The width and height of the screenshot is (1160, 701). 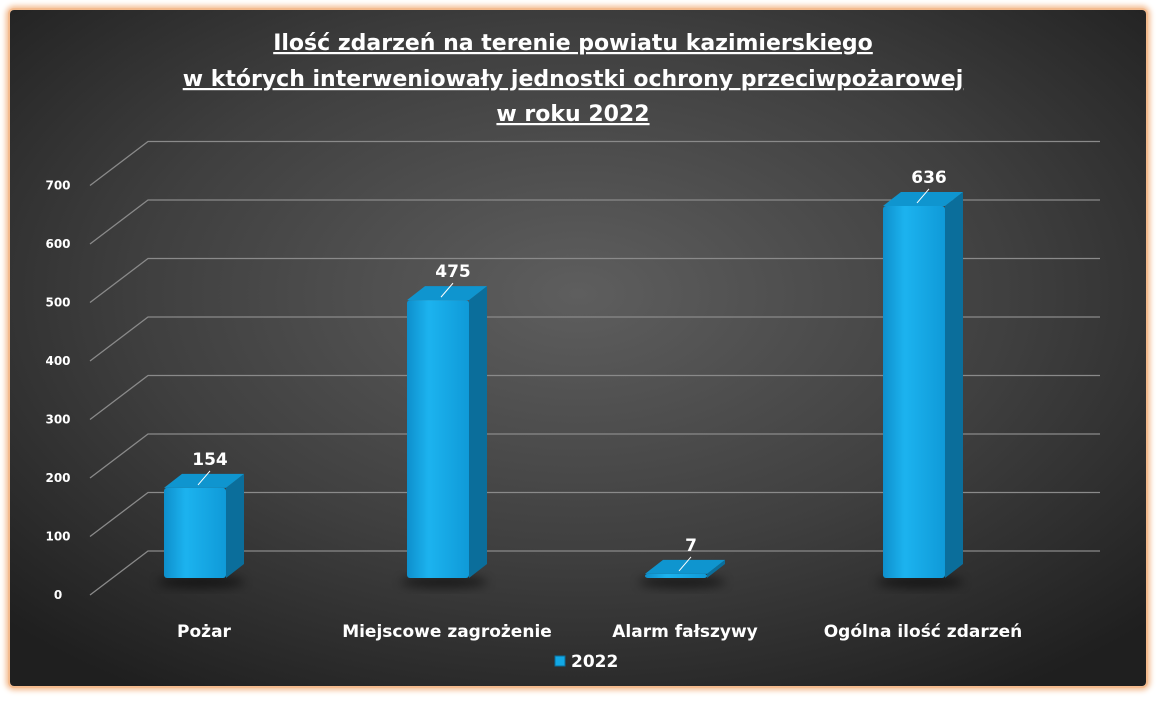 What do you see at coordinates (58, 595) in the screenshot?
I see `y-tick-label-0: 0` at bounding box center [58, 595].